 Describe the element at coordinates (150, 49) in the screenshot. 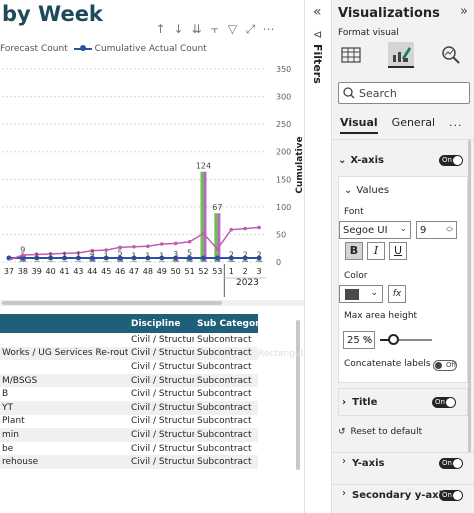

I see `legend-cumulative: Cumulative Actual Count` at that location.